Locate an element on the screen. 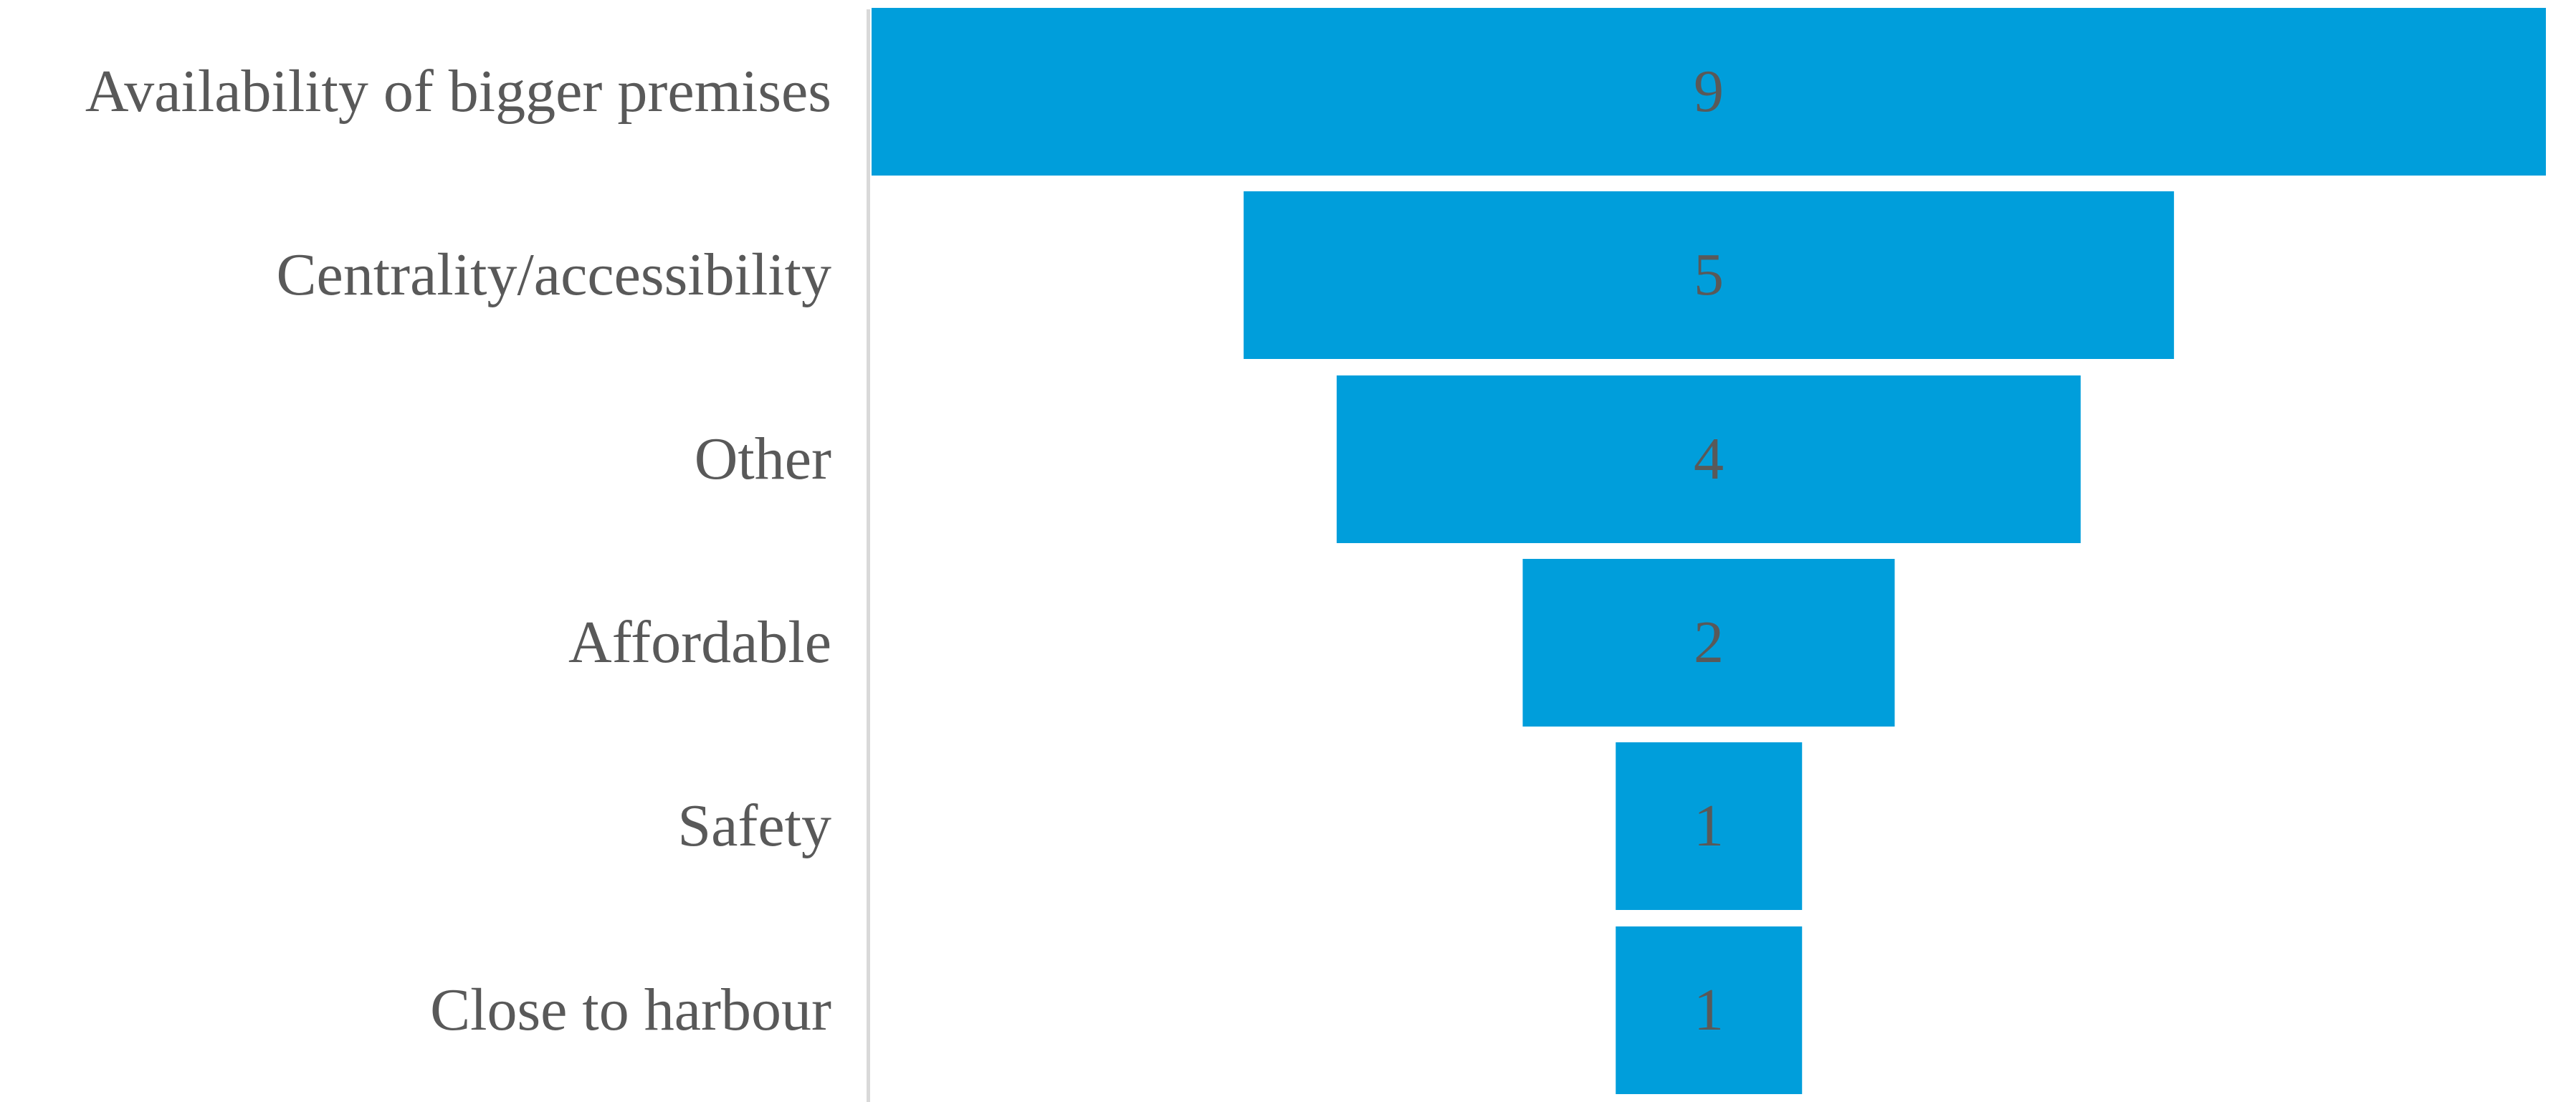 This screenshot has width=2576, height=1102. bar-value-label: 4 is located at coordinates (1709, 458).